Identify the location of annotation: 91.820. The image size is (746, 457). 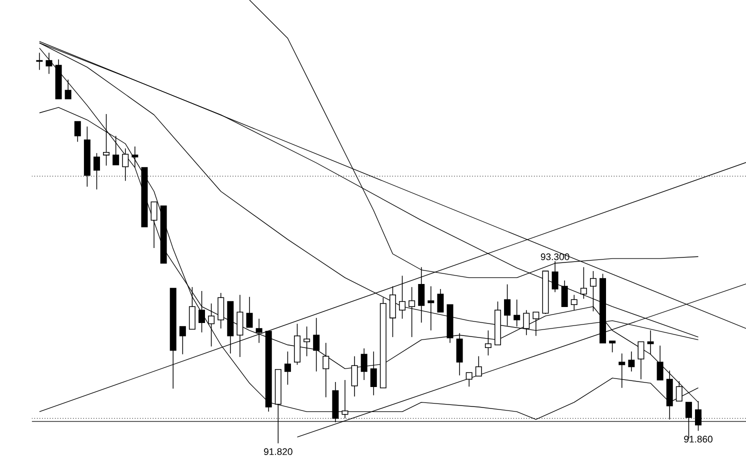
(278, 452).